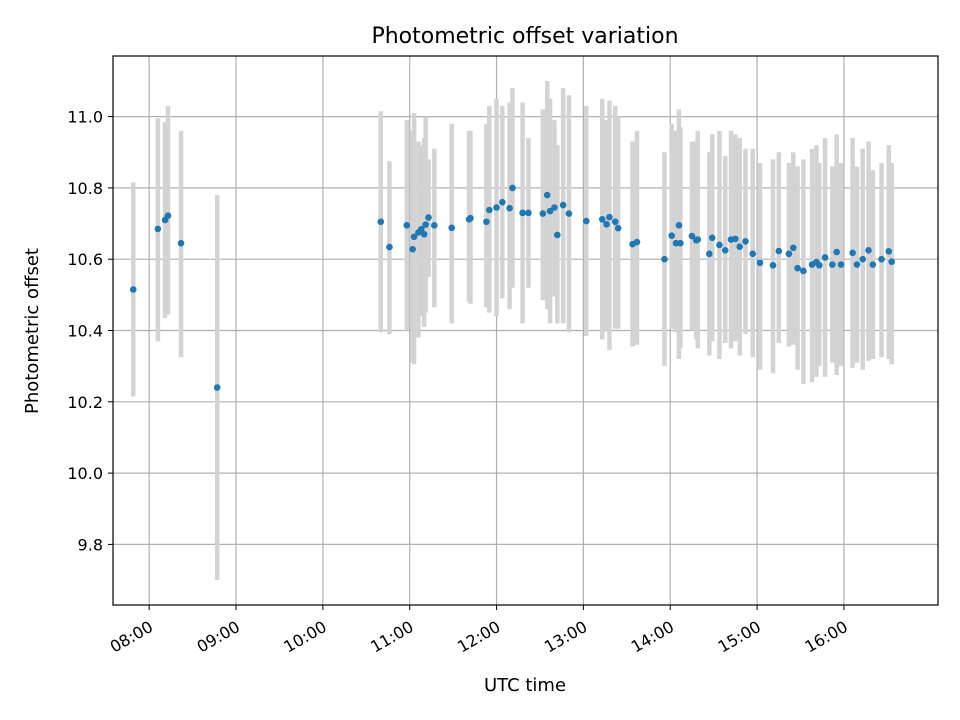  I want to click on chart-title: Photometric offset variation, so click(524, 36).